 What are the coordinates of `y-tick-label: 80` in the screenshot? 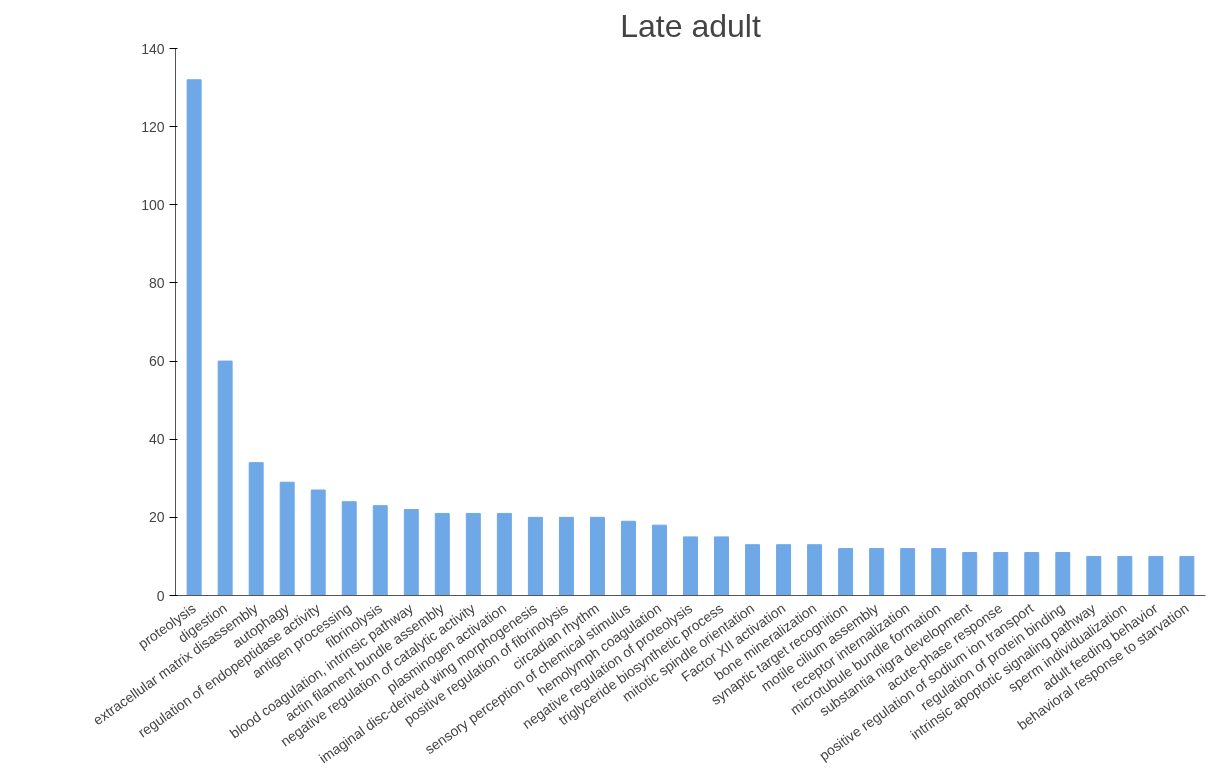 It's located at (156, 282).